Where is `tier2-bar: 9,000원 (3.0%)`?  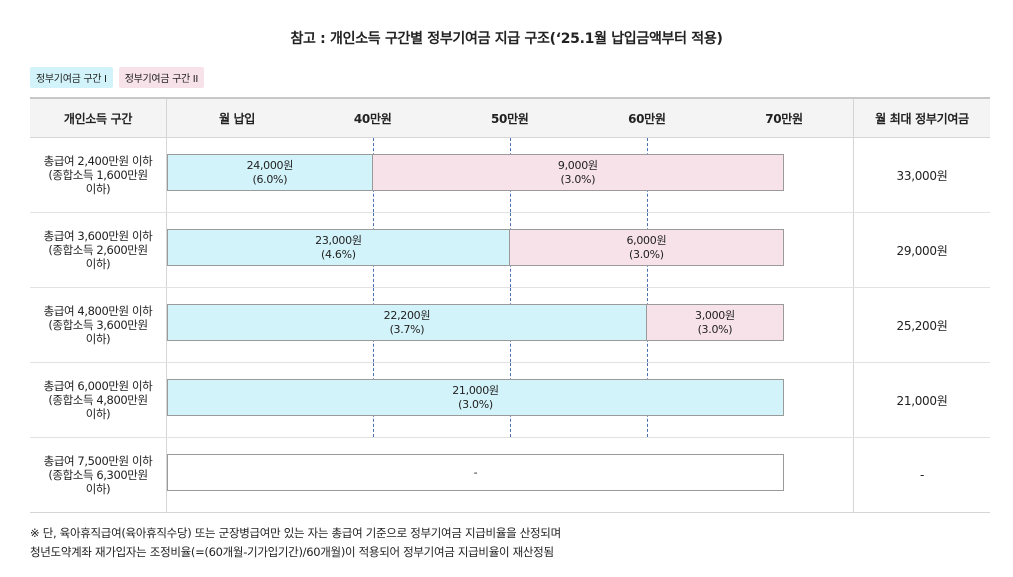
tier2-bar: 9,000원 (3.0%) is located at coordinates (578, 172).